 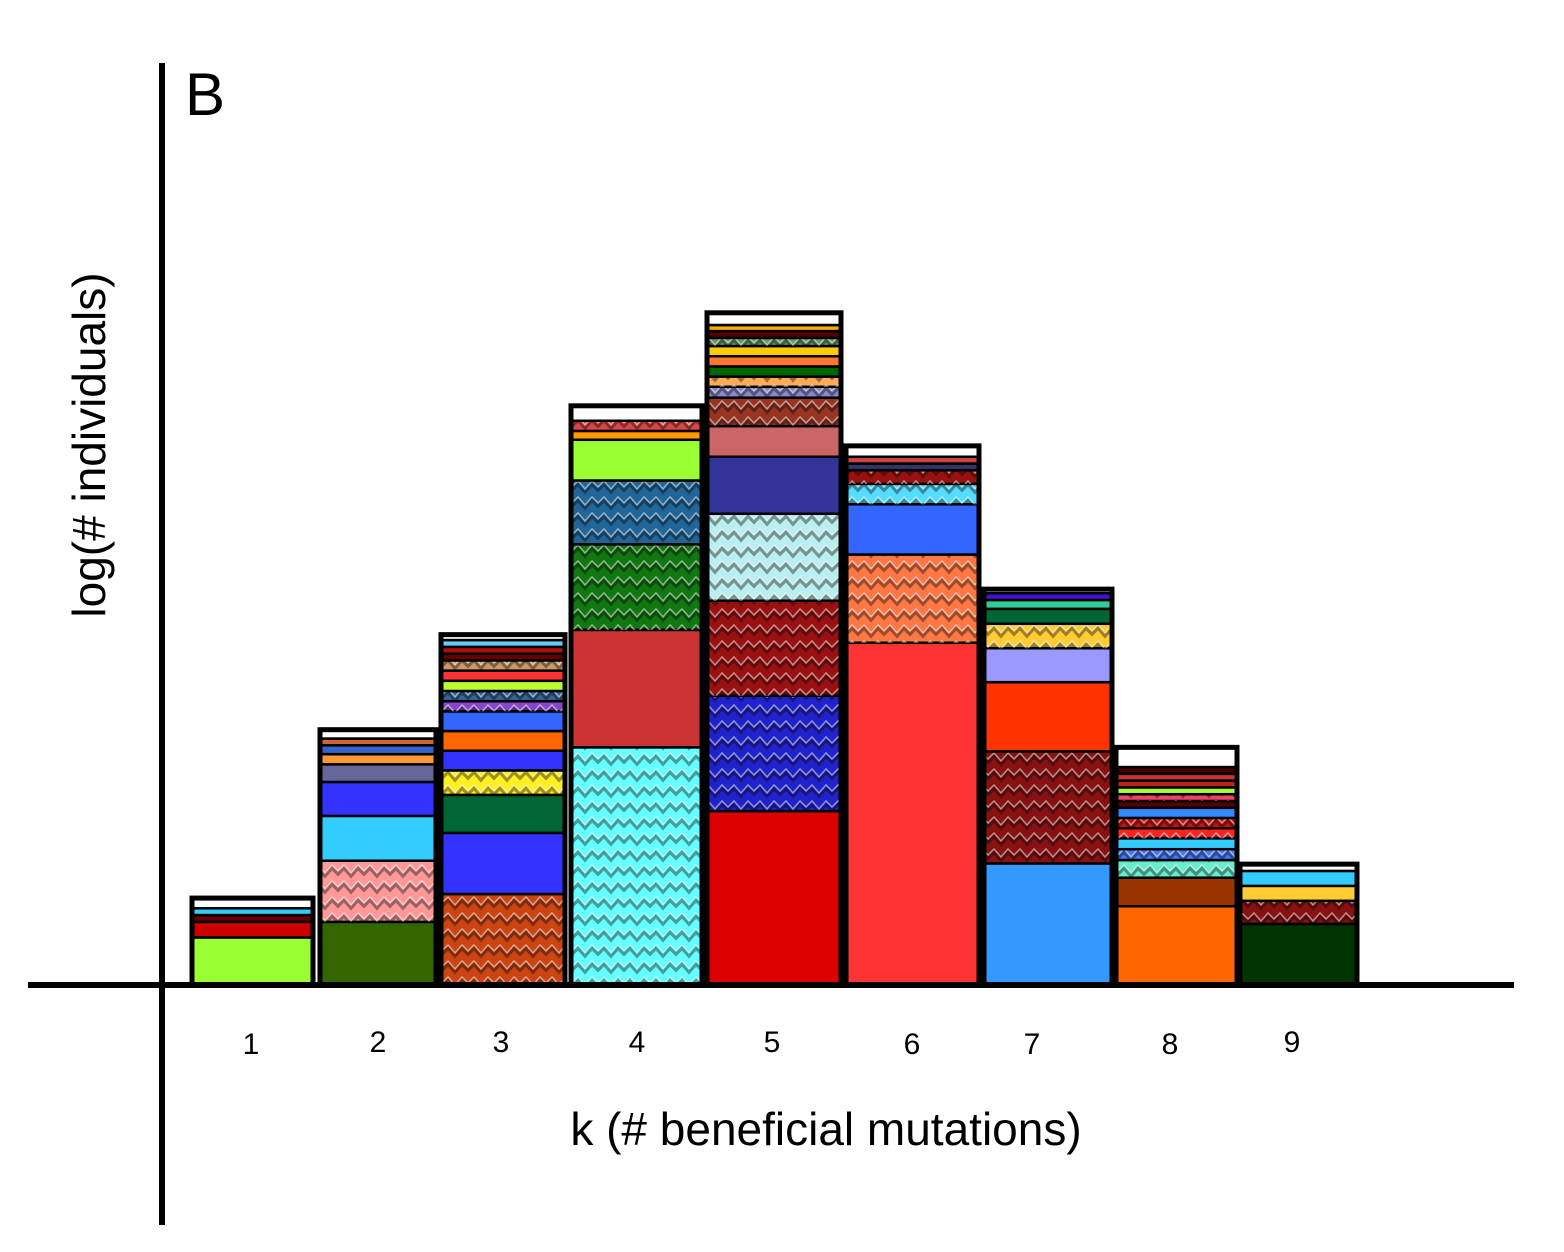 I want to click on bar-5-segment-8-texture, so click(x=774, y=392).